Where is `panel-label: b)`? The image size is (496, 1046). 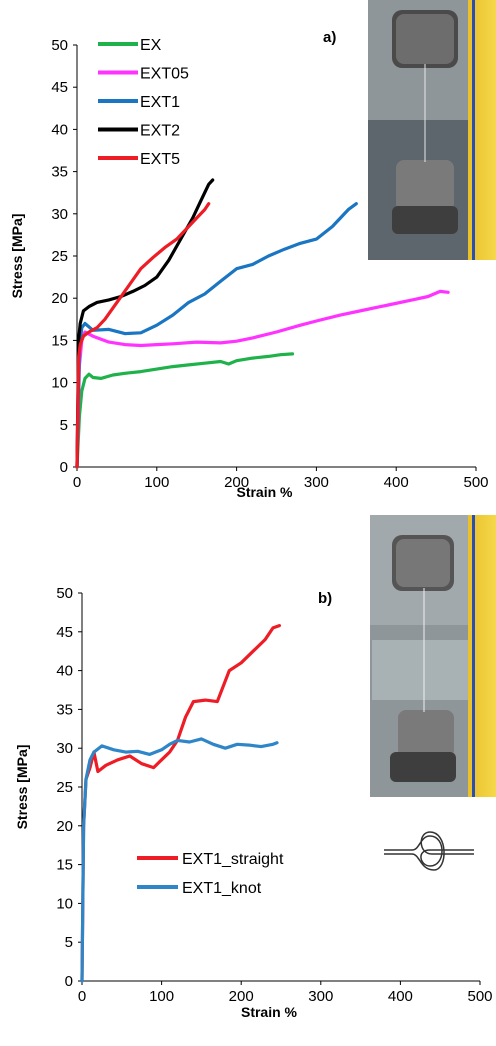
panel-label: b) is located at coordinates (325, 598).